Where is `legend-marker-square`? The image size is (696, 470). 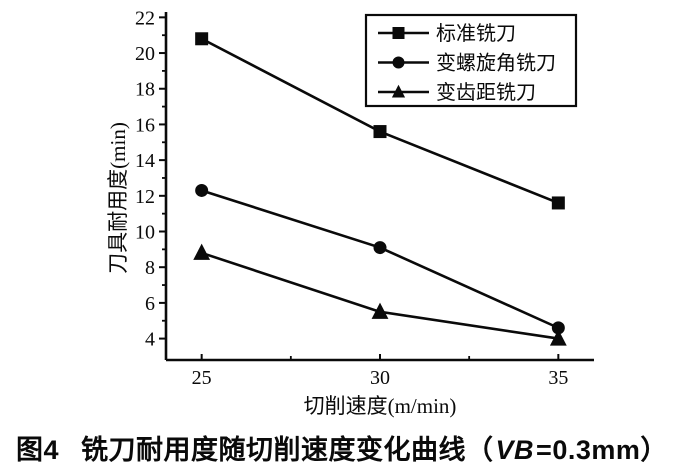
legend-marker-square is located at coordinates (398, 33).